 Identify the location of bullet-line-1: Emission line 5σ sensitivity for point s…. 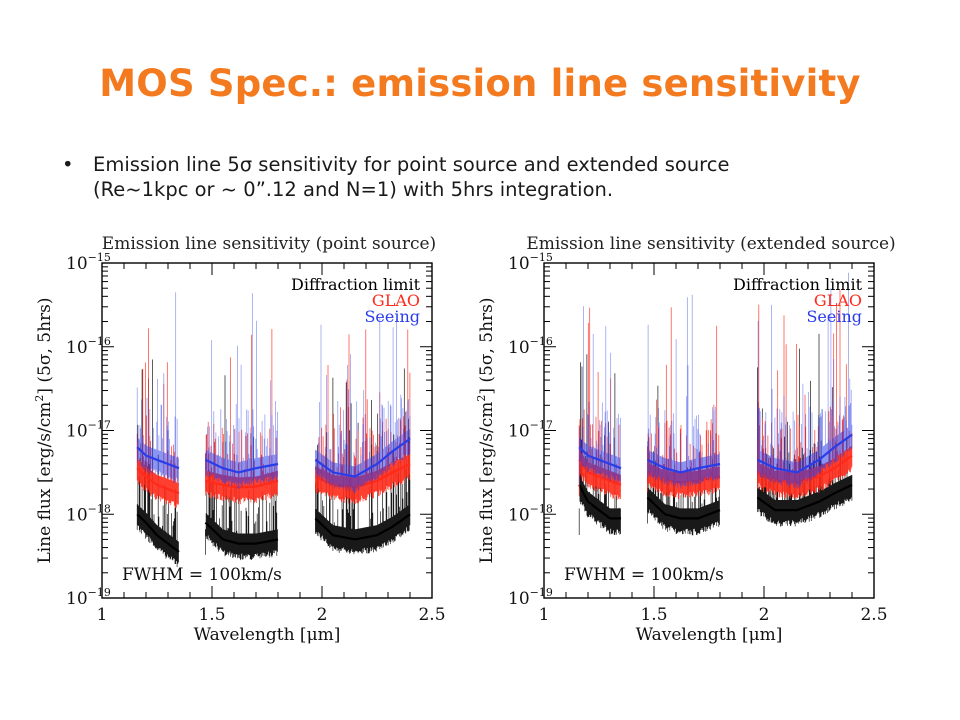
(411, 164).